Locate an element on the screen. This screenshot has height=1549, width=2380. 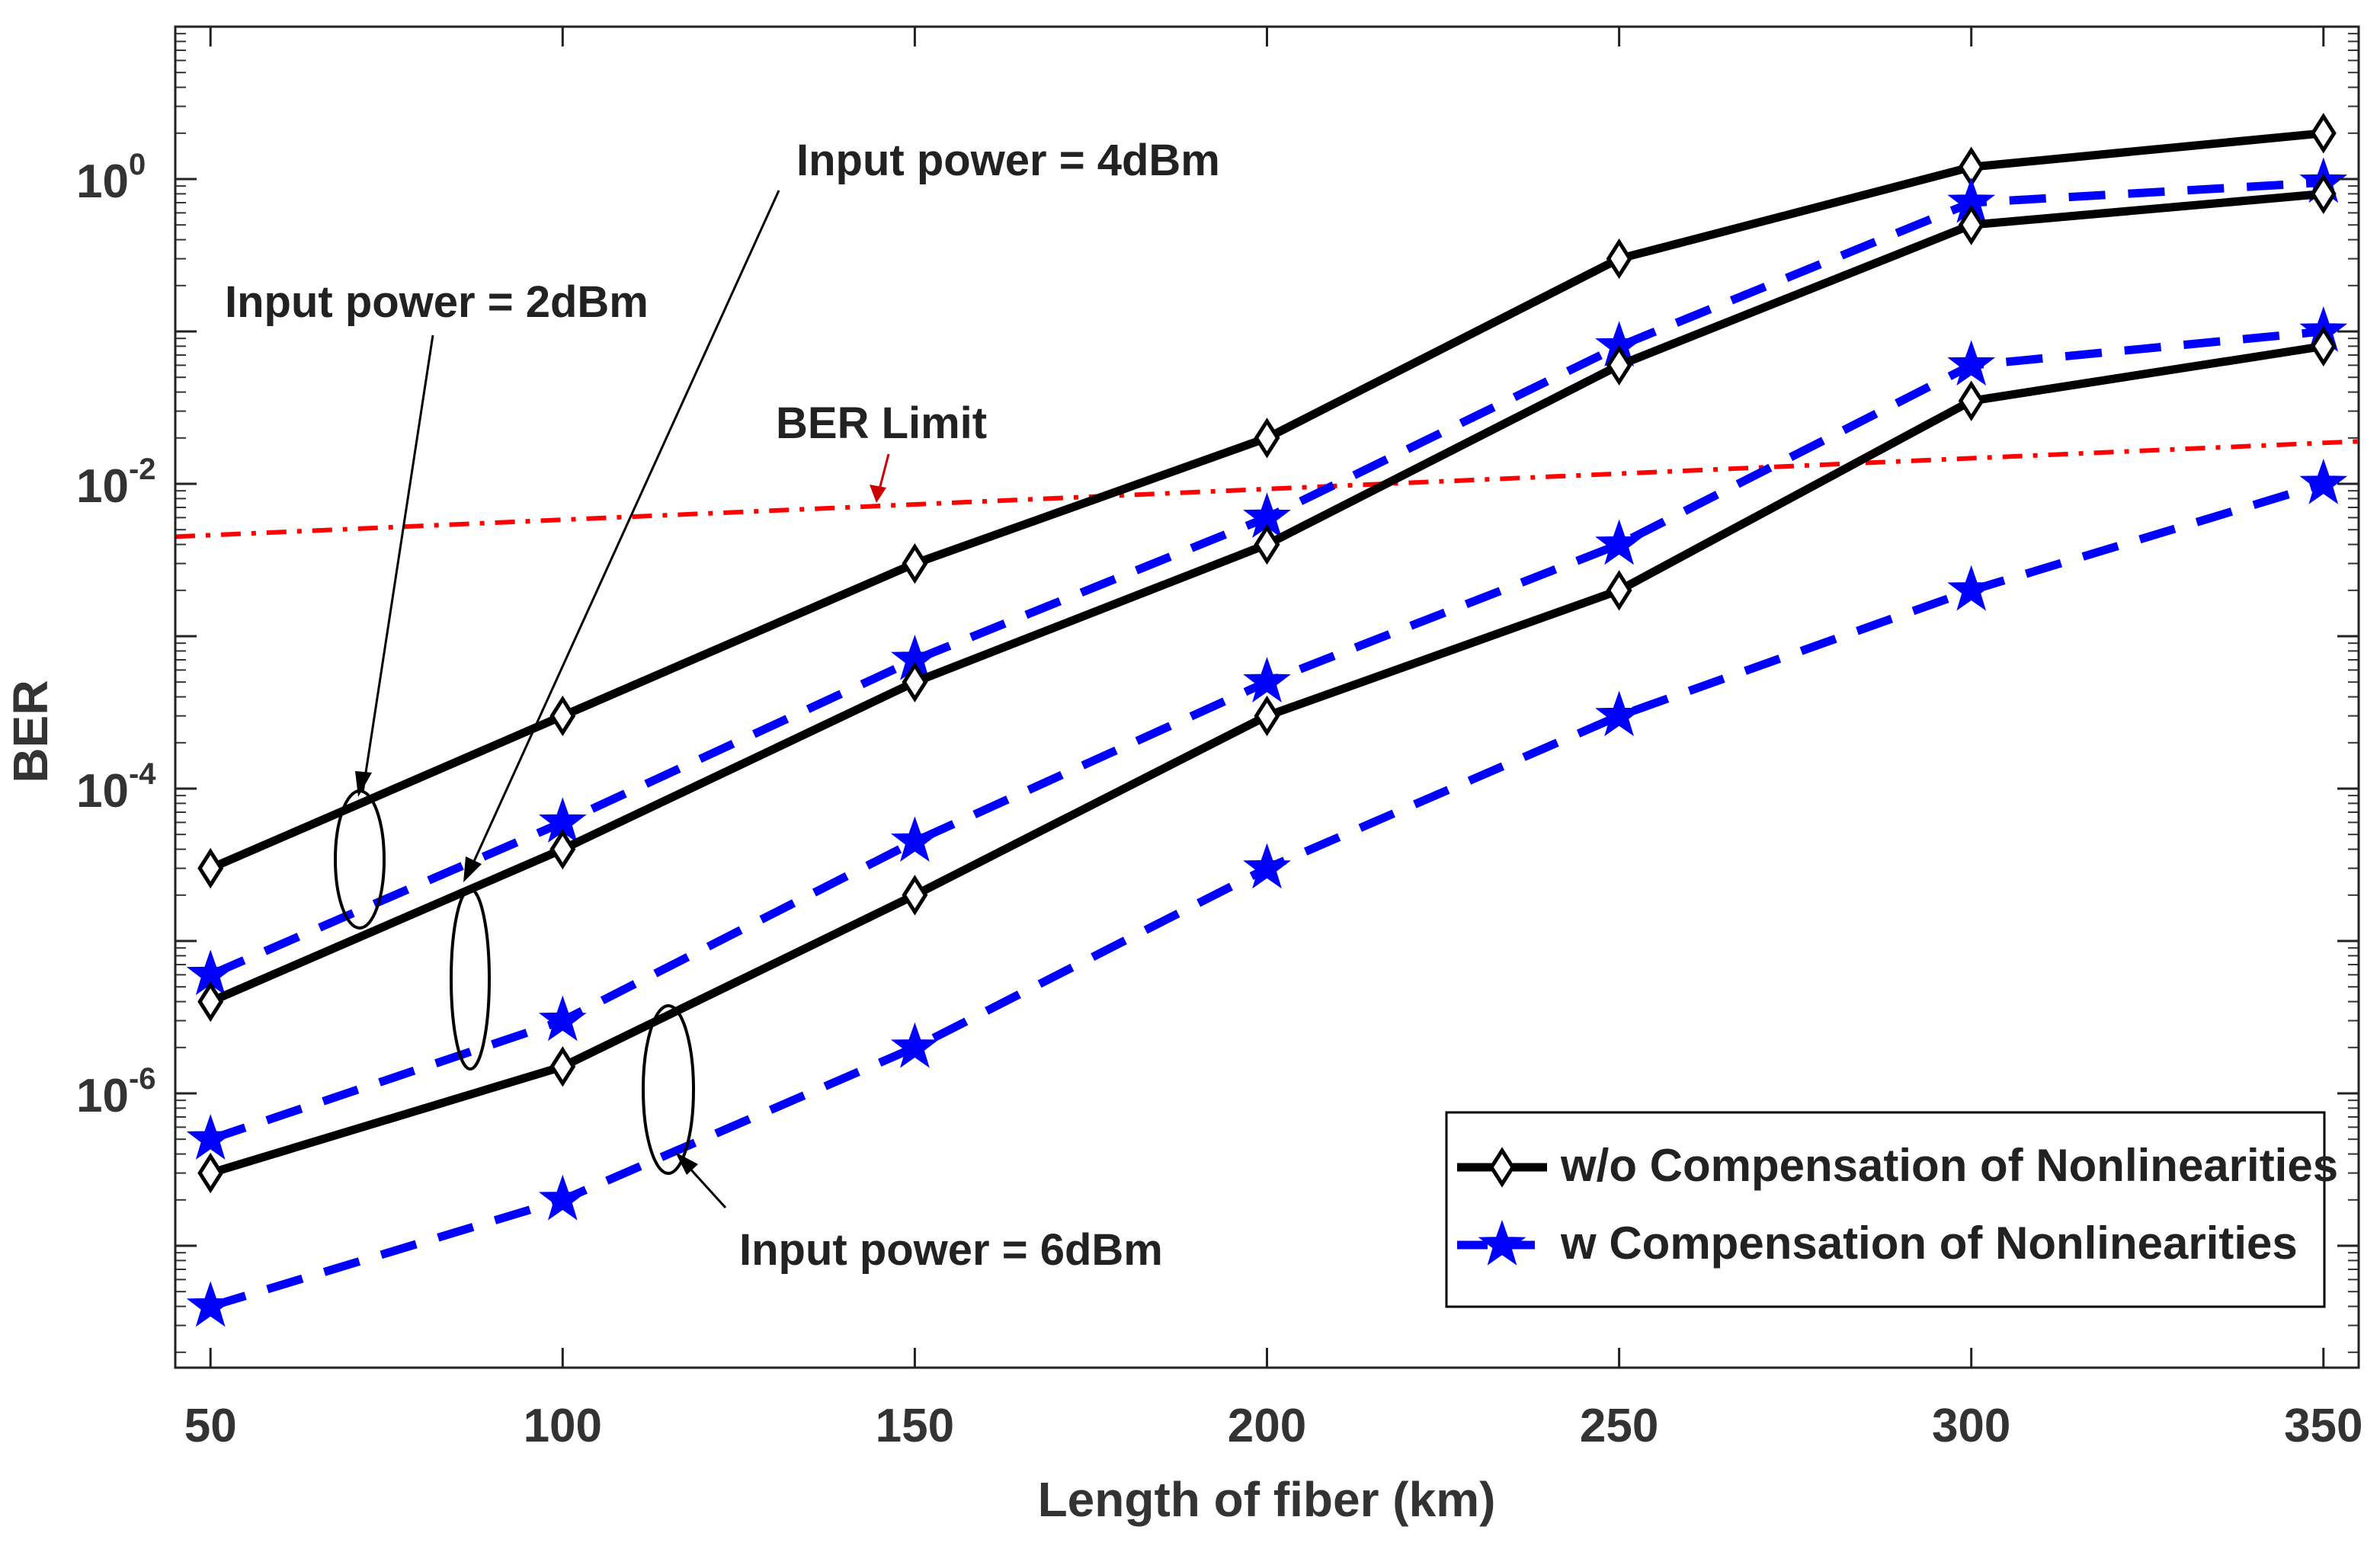
annotation-2dbm-label: Input power = 2dBm is located at coordinates (437, 302).